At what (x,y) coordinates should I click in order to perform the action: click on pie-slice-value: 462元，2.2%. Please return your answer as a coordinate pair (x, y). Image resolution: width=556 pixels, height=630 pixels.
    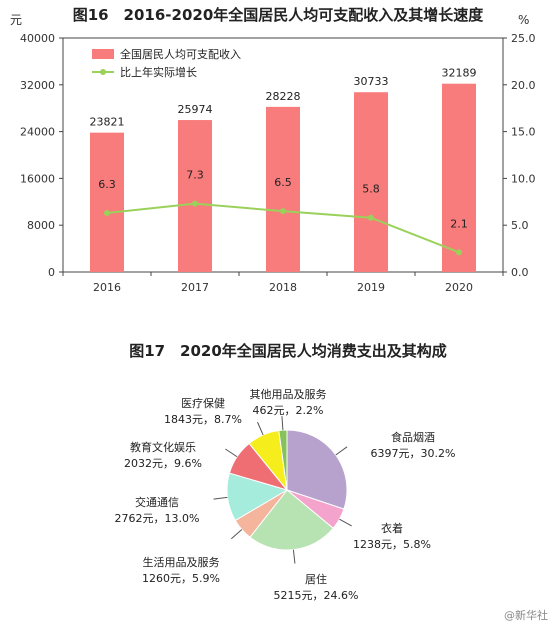
    Looking at the image, I should click on (288, 410).